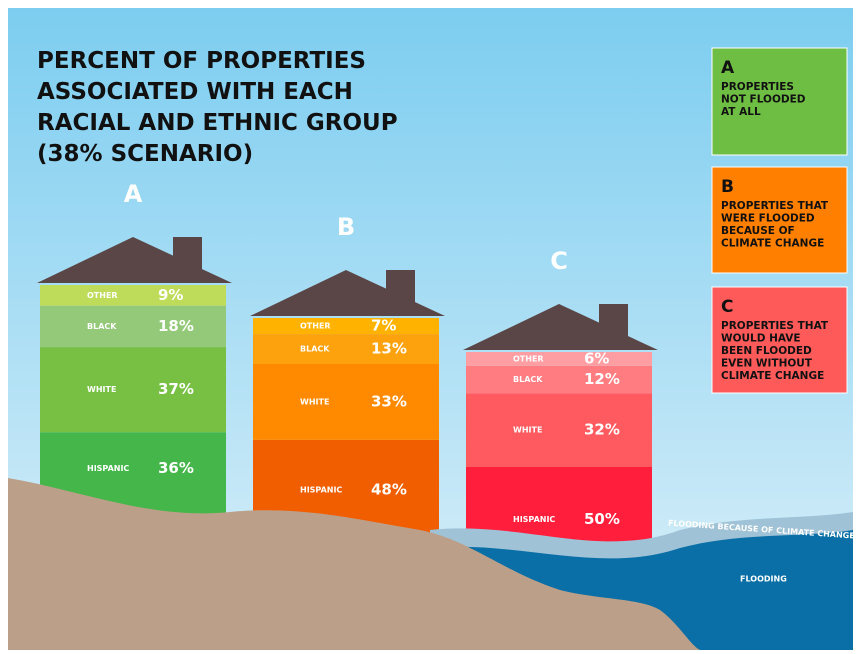  I want to click on legend-text: NOT FLOODED, so click(763, 100).